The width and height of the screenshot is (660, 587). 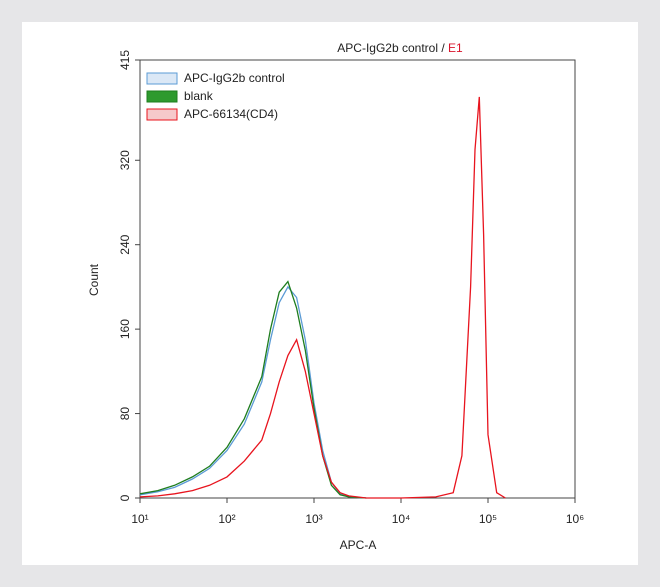 I want to click on x-tick-label: 10⁵, so click(x=488, y=519).